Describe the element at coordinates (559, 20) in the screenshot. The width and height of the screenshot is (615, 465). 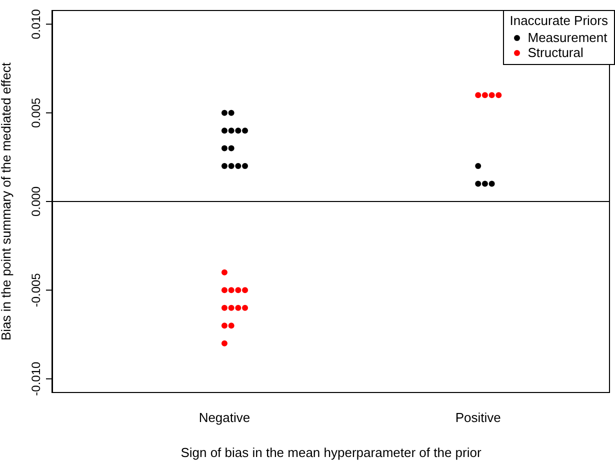
I see `legend-title: Inaccurate Priors` at that location.